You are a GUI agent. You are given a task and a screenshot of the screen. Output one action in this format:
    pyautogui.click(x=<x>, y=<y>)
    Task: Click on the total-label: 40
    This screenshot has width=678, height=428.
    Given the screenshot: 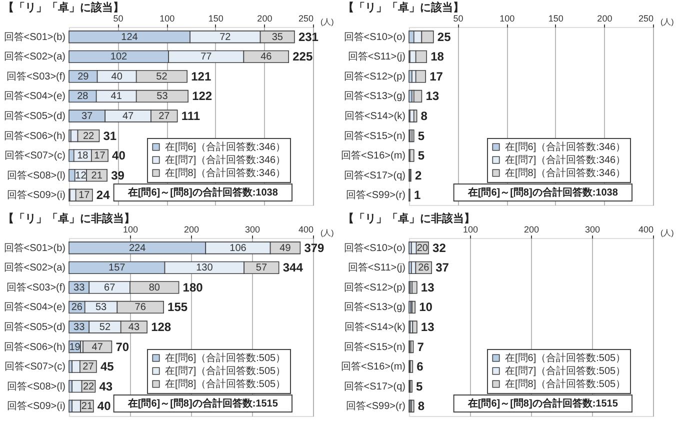 What is the action you would take?
    pyautogui.click(x=119, y=155)
    